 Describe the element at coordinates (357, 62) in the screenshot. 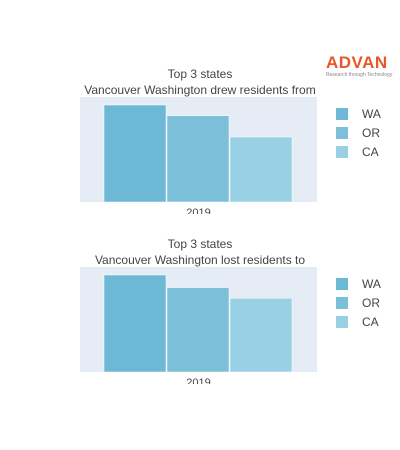

I see `logo-wordmark: ADVAN` at that location.